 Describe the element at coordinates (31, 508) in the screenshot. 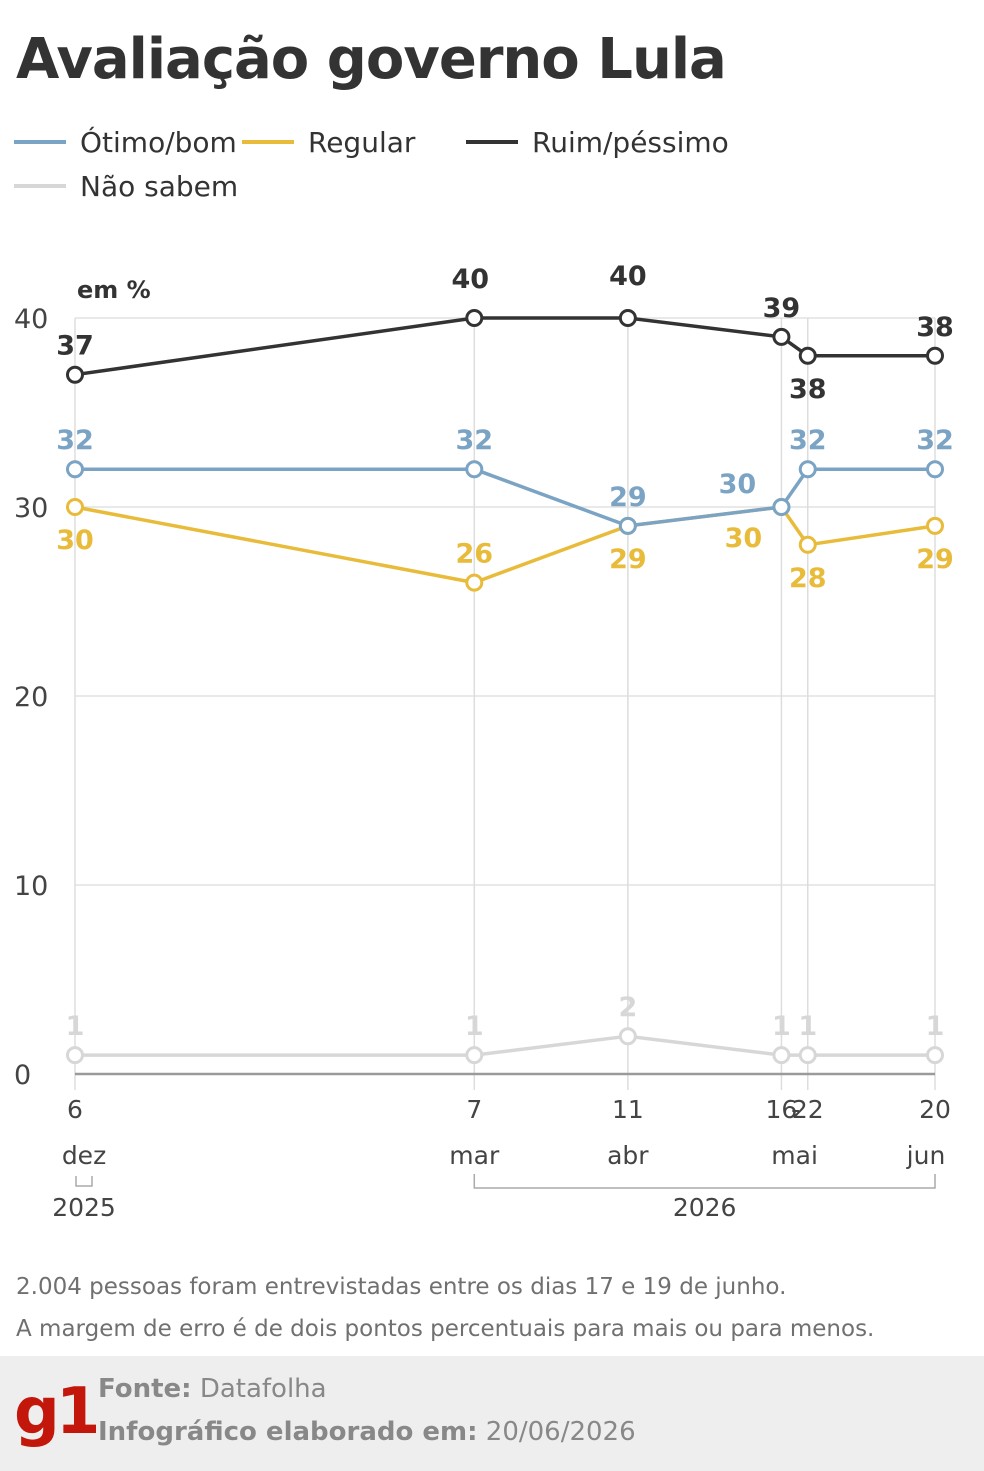

I see `y-tick-label: 30` at that location.